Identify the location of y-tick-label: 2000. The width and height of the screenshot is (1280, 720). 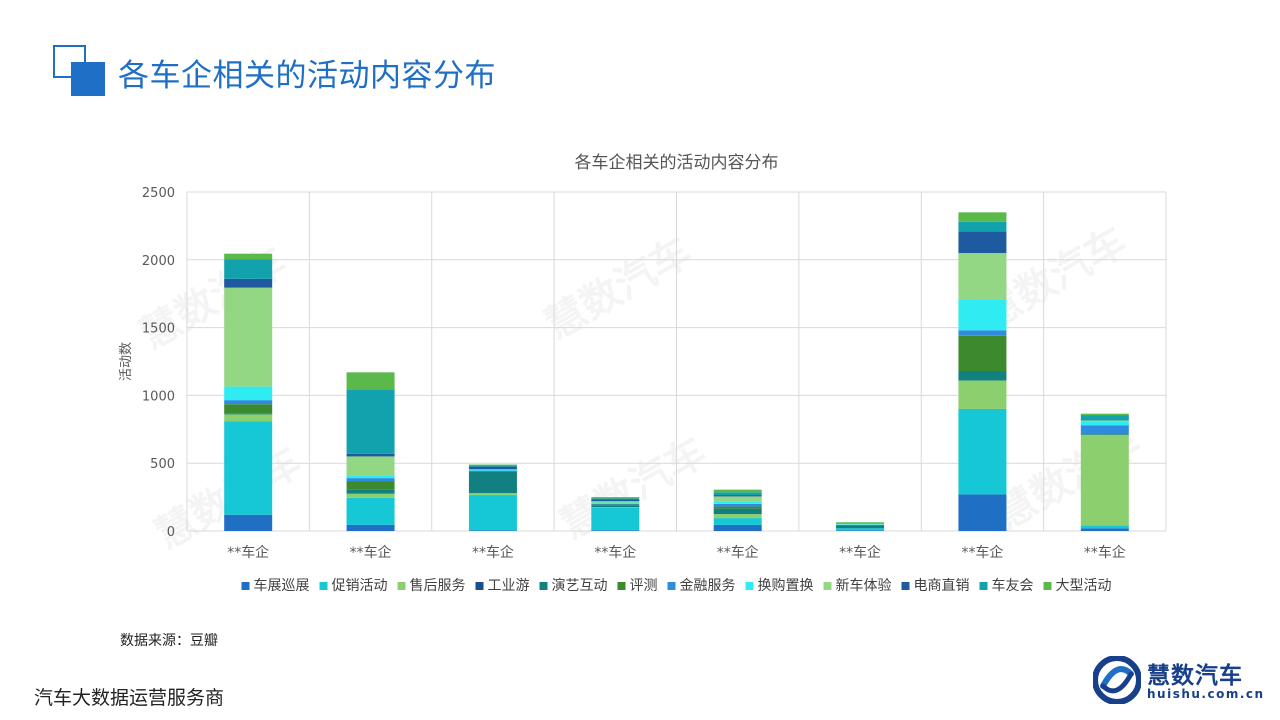
(158, 261).